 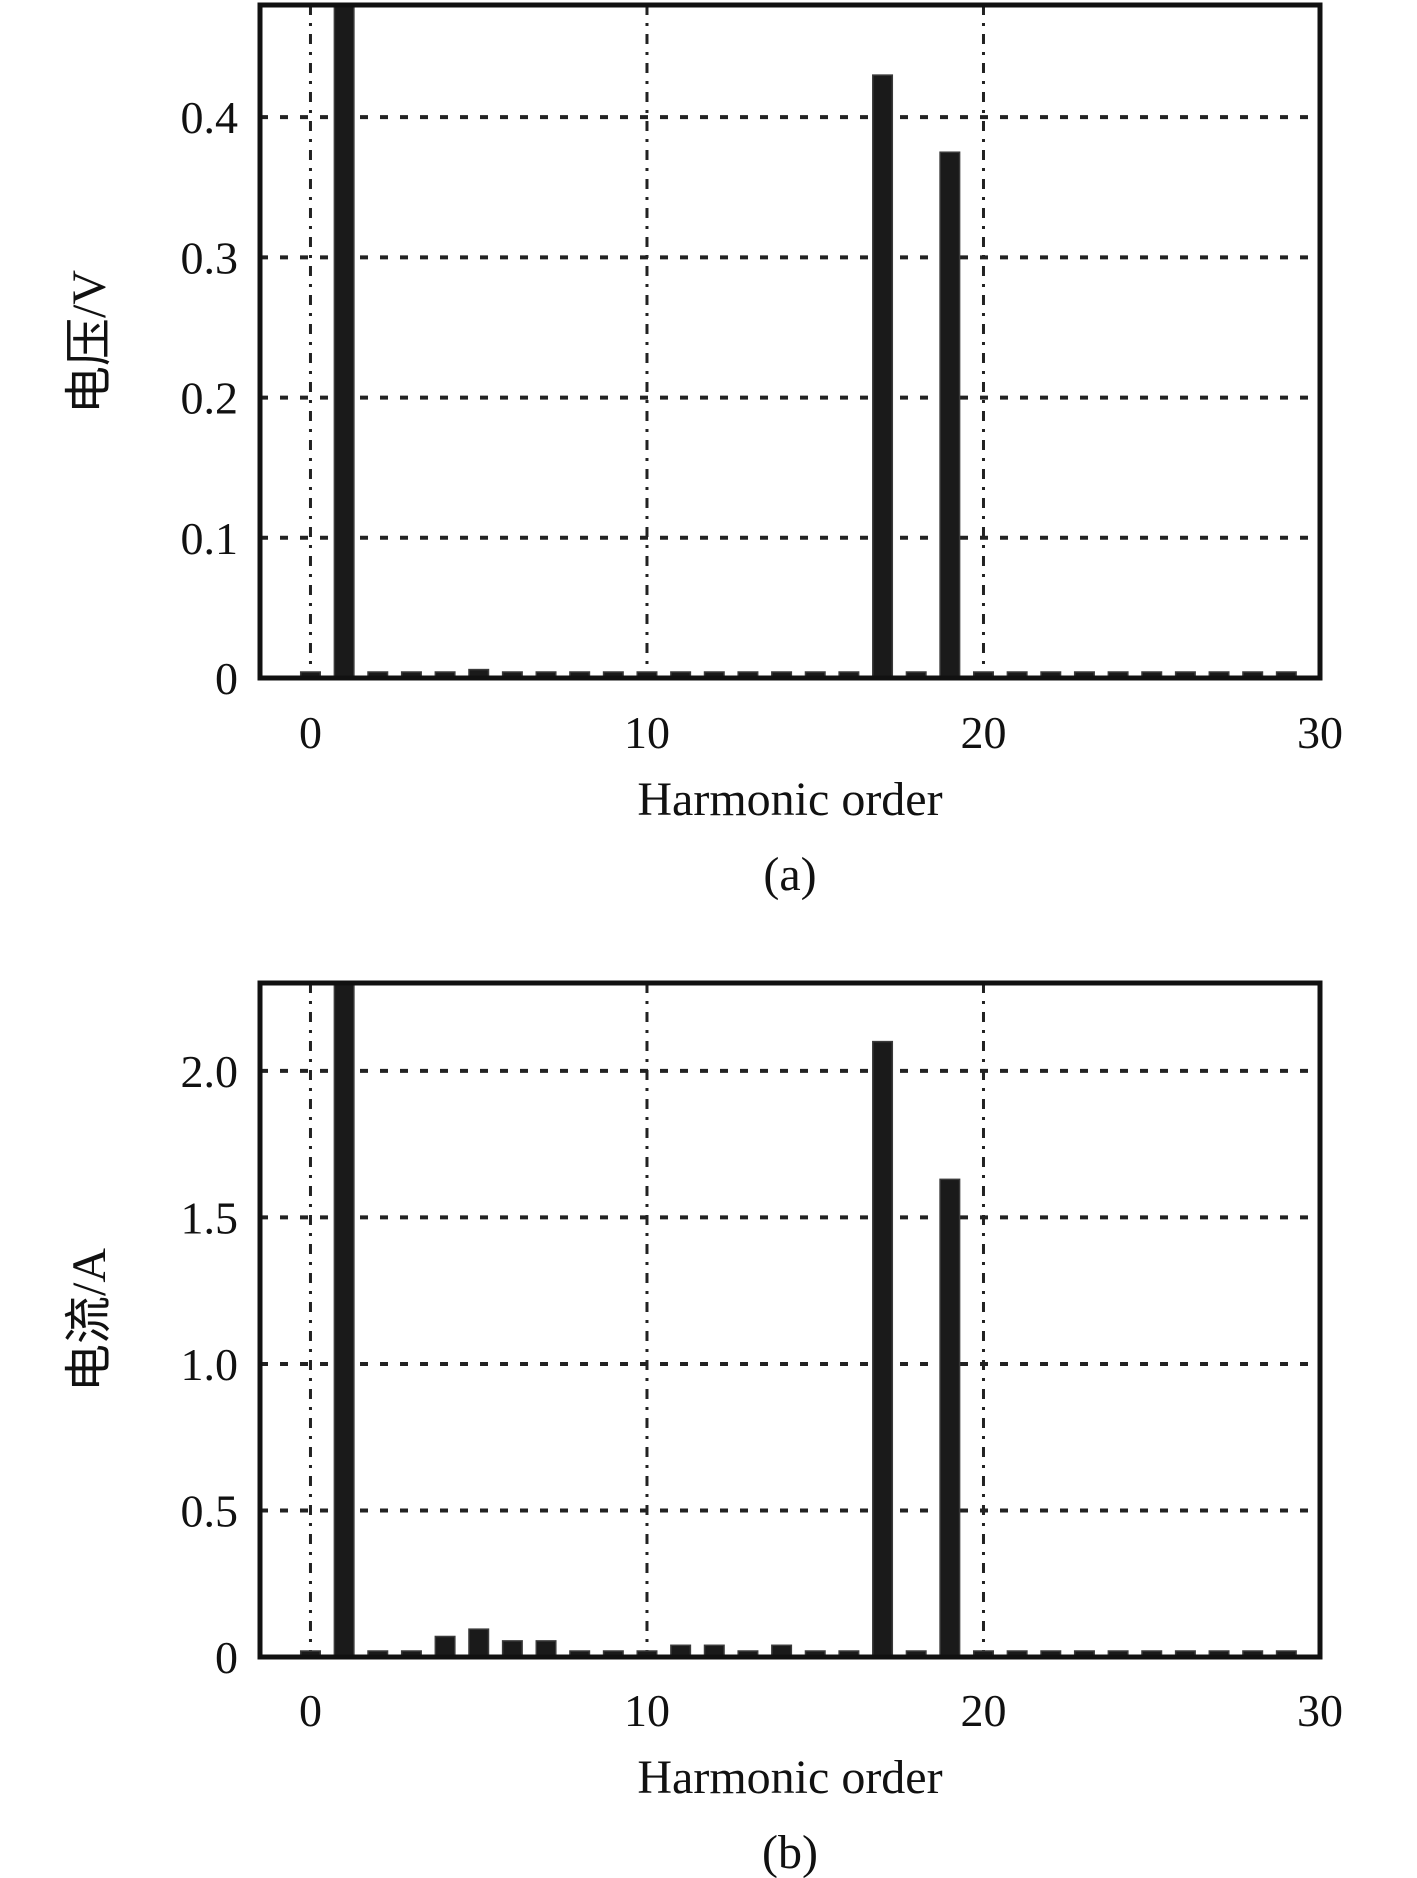 What do you see at coordinates (89, 1320) in the screenshot?
I see `y-axis-label: 电流/A` at bounding box center [89, 1320].